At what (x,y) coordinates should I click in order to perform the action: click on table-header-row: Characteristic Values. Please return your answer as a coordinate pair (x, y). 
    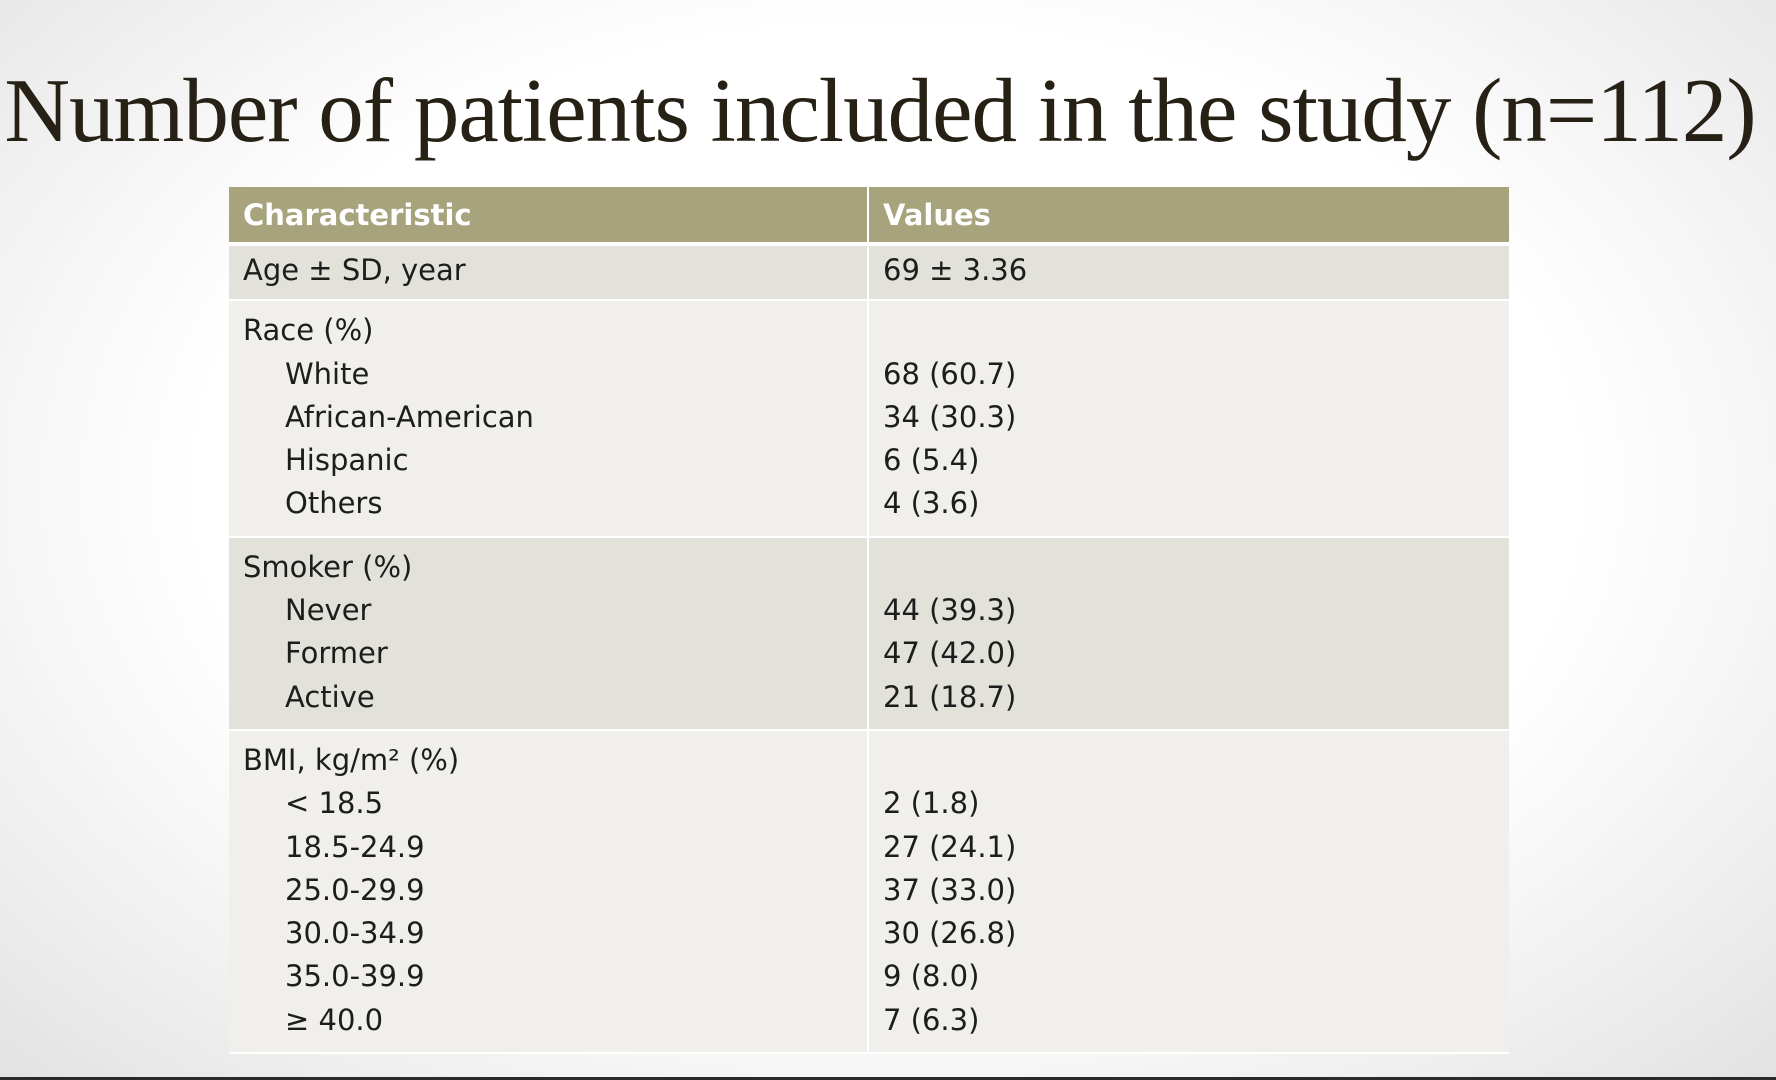
    Looking at the image, I should click on (869, 216).